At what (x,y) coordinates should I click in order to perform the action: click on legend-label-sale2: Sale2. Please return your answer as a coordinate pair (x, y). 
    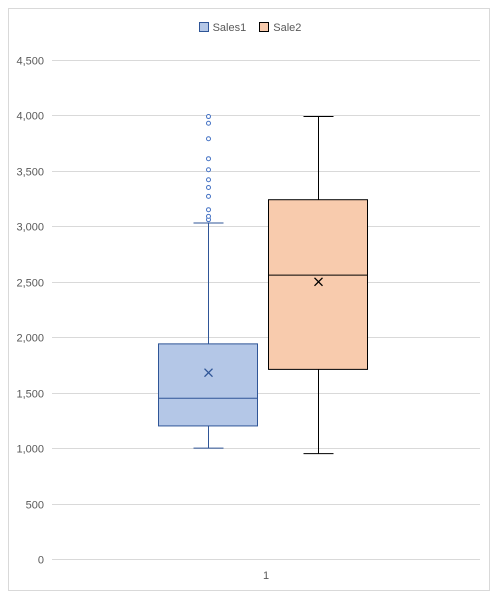
    Looking at the image, I should click on (287, 28).